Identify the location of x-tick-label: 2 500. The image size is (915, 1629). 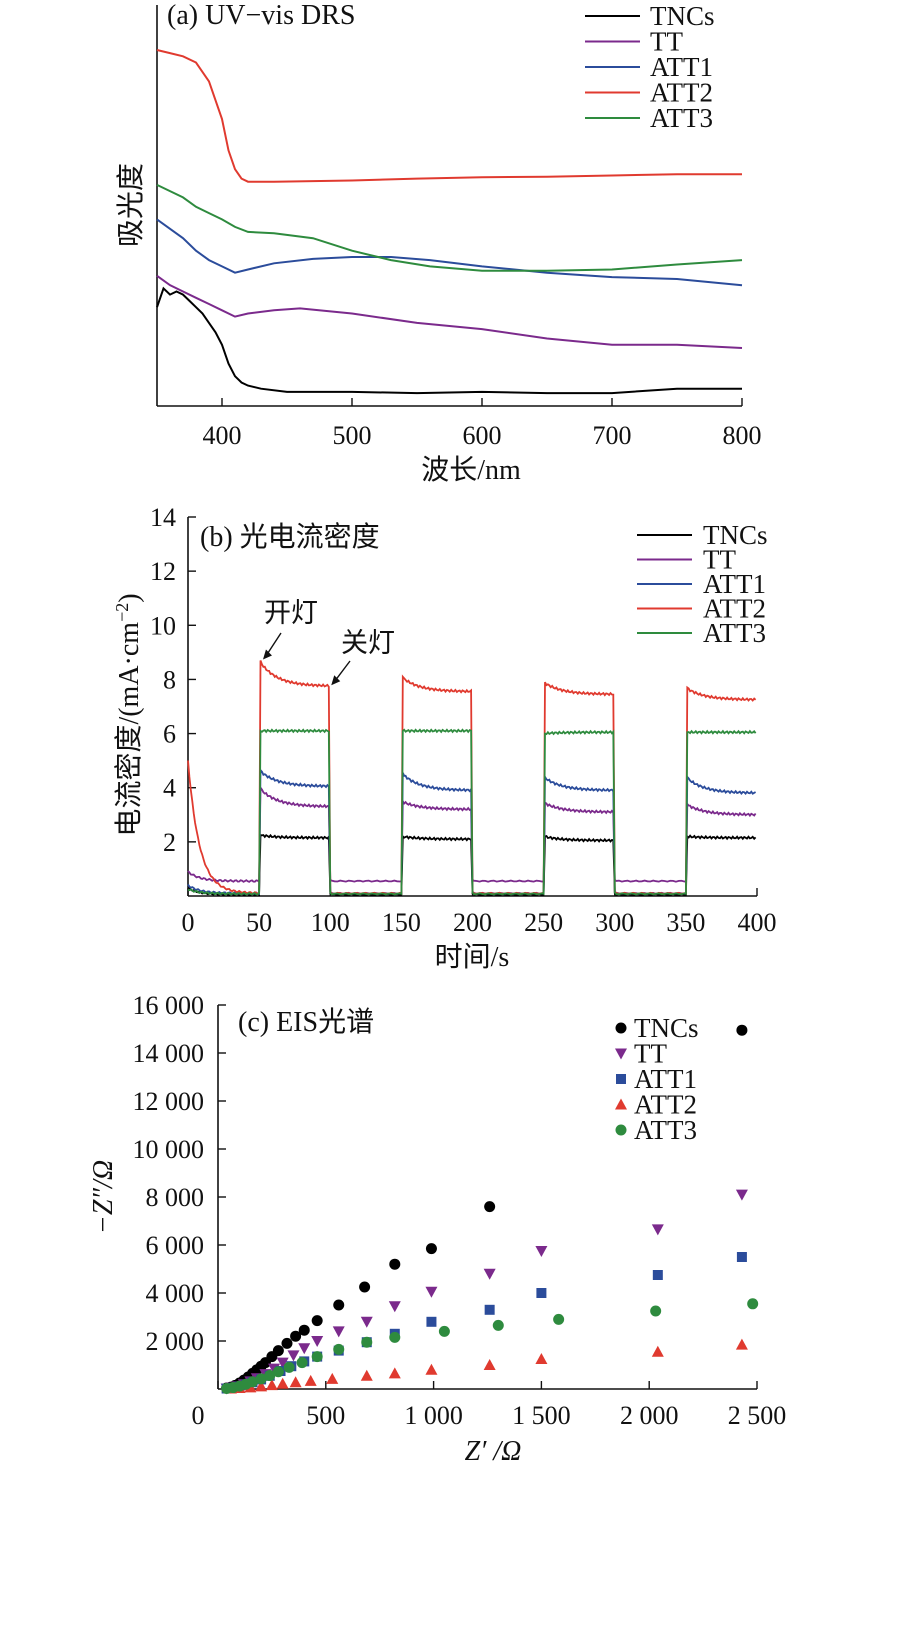
(757, 1415).